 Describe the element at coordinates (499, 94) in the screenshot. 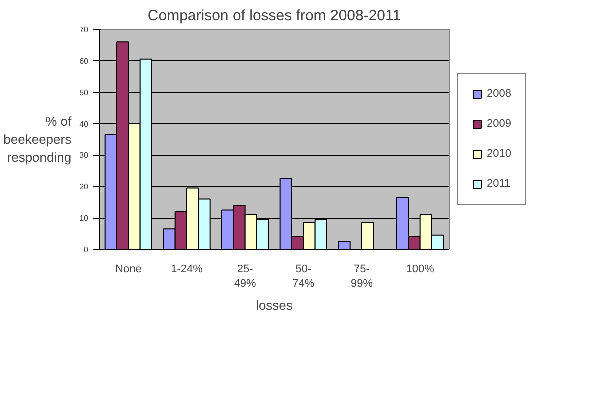

I see `legend-label: 2008` at that location.